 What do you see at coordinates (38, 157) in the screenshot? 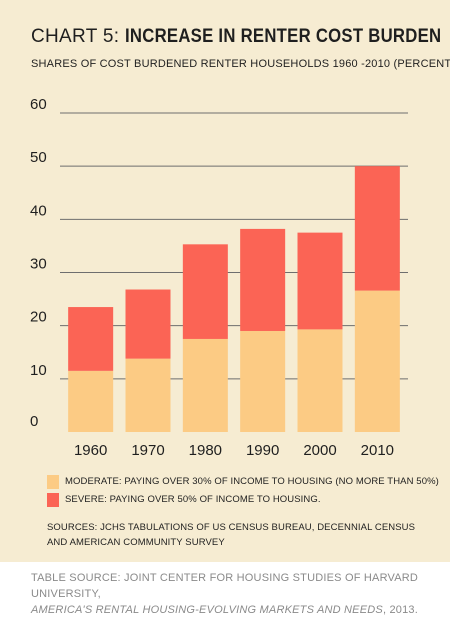
I see `y-tick-label: 50` at bounding box center [38, 157].